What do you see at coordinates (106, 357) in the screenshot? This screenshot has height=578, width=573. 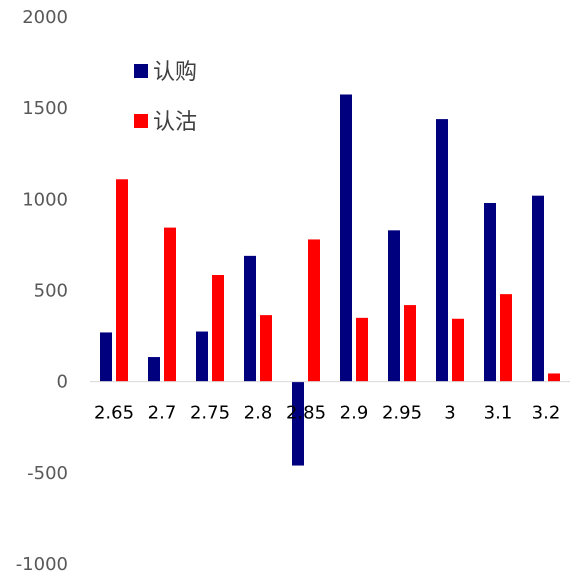 I see `bar-call-2.65` at bounding box center [106, 357].